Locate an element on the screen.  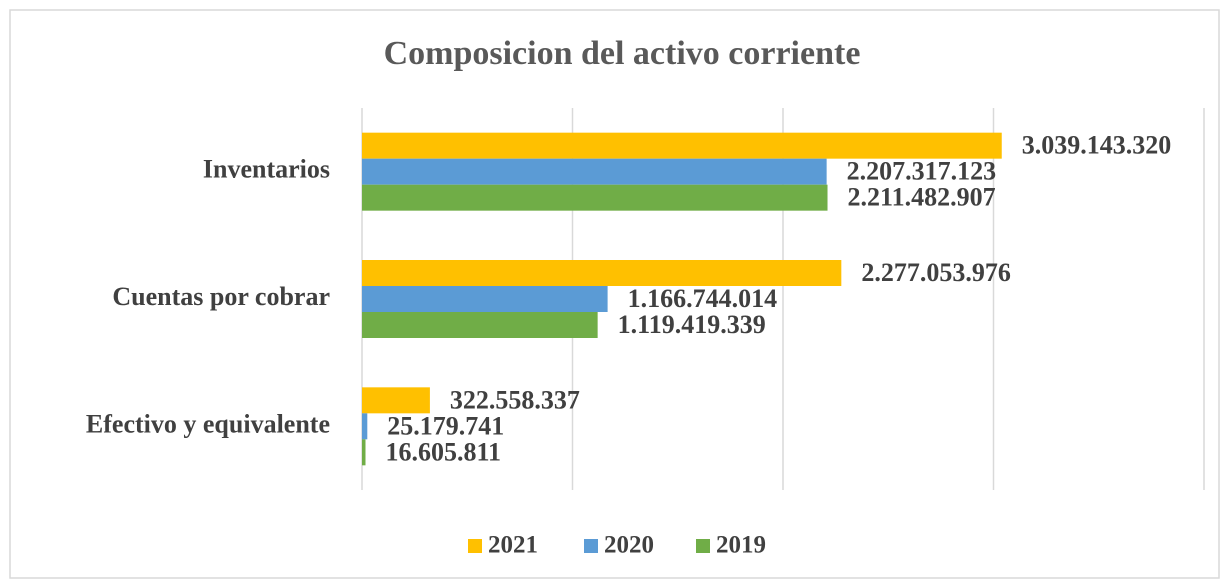
legend-label: 2019 is located at coordinates (741, 545).